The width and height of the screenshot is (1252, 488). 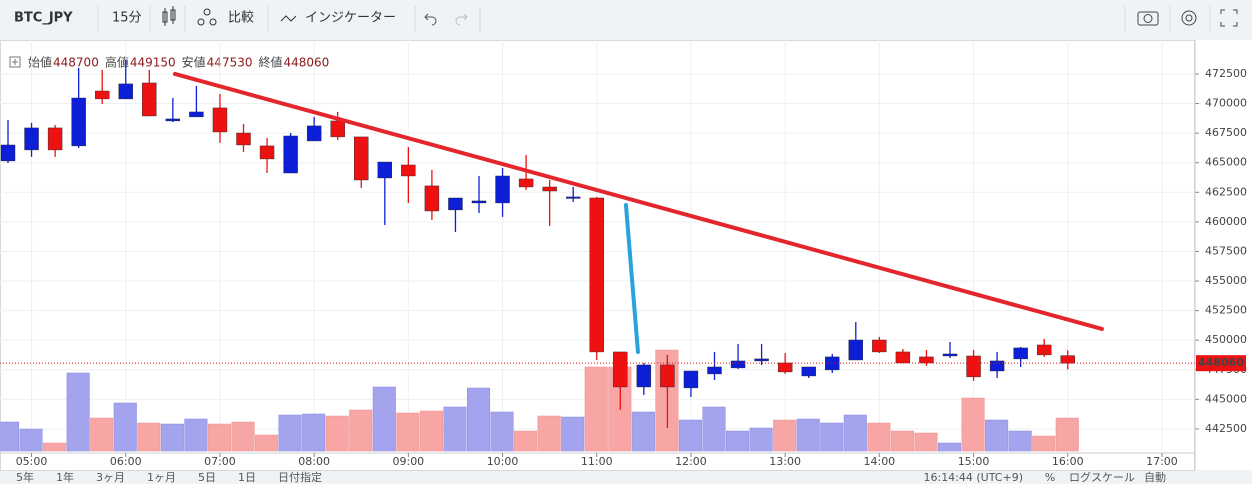 I want to click on clock: 16:14:44 (UTC+9), so click(x=973, y=477).